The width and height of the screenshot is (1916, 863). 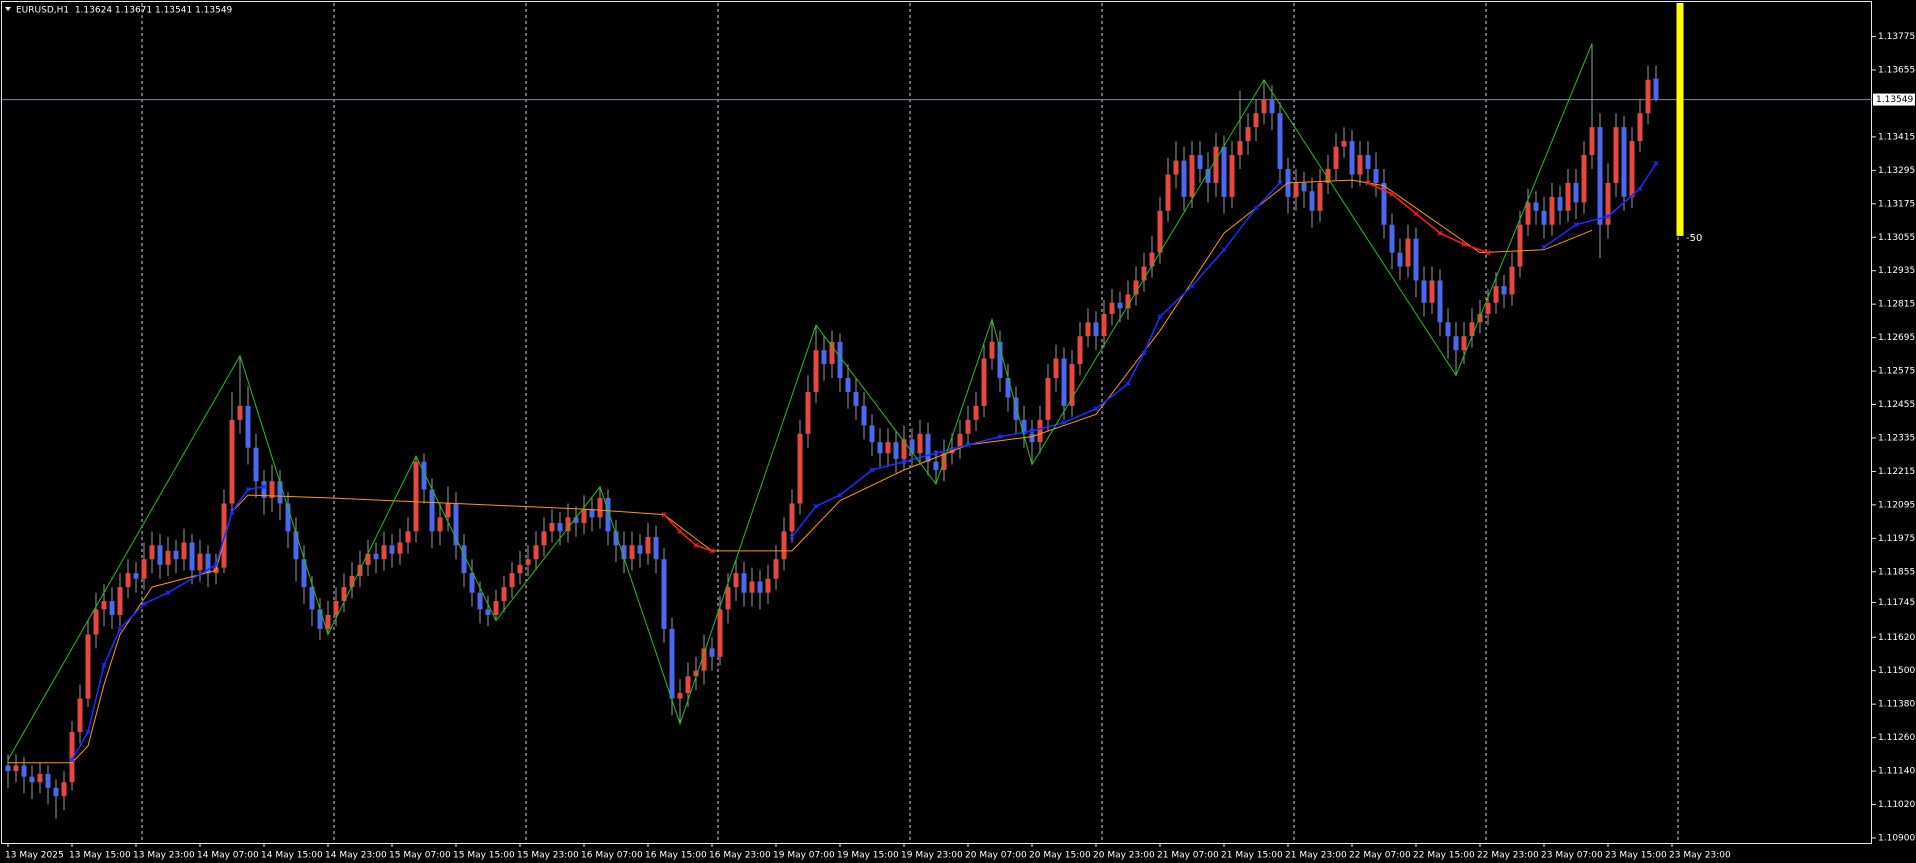 What do you see at coordinates (1896, 71) in the screenshot?
I see `y-tick-label: 1.13655` at bounding box center [1896, 71].